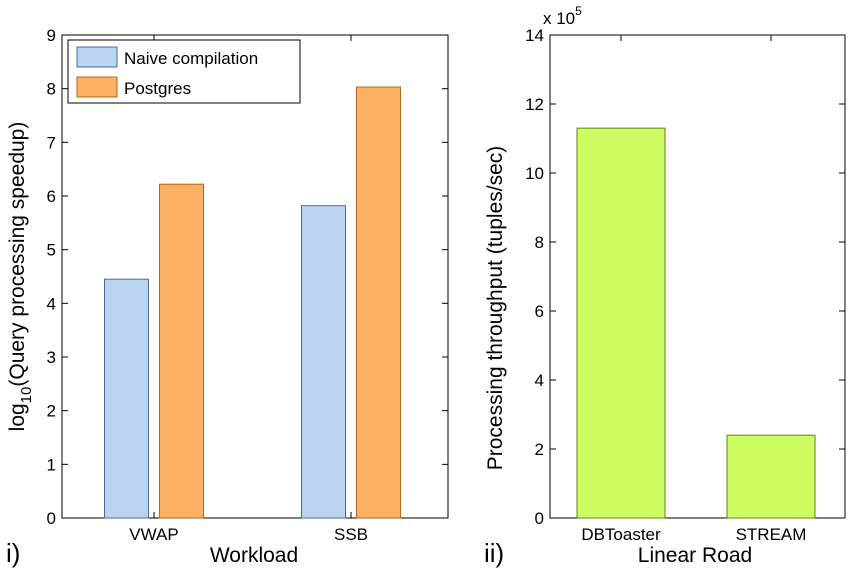 The image size is (848, 573). What do you see at coordinates (20, 277) in the screenshot?
I see `y-axis-label-speedup: log10(Query processing speedup)` at bounding box center [20, 277].